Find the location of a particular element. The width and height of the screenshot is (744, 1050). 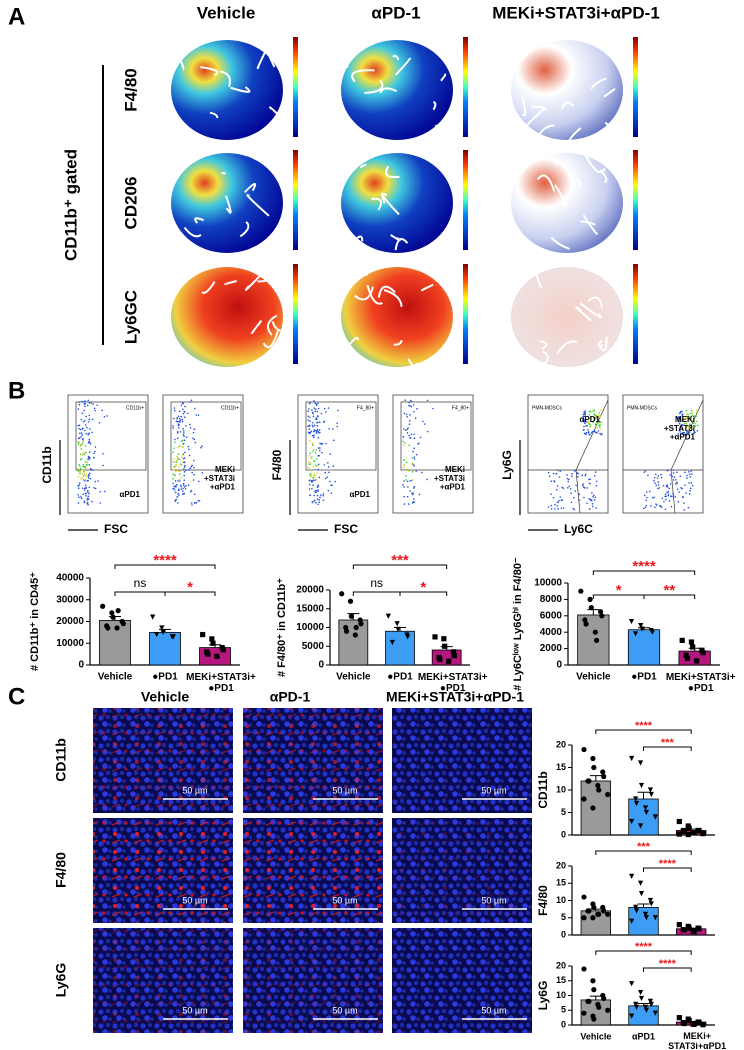

red-signal is located at coordinates (462, 980).